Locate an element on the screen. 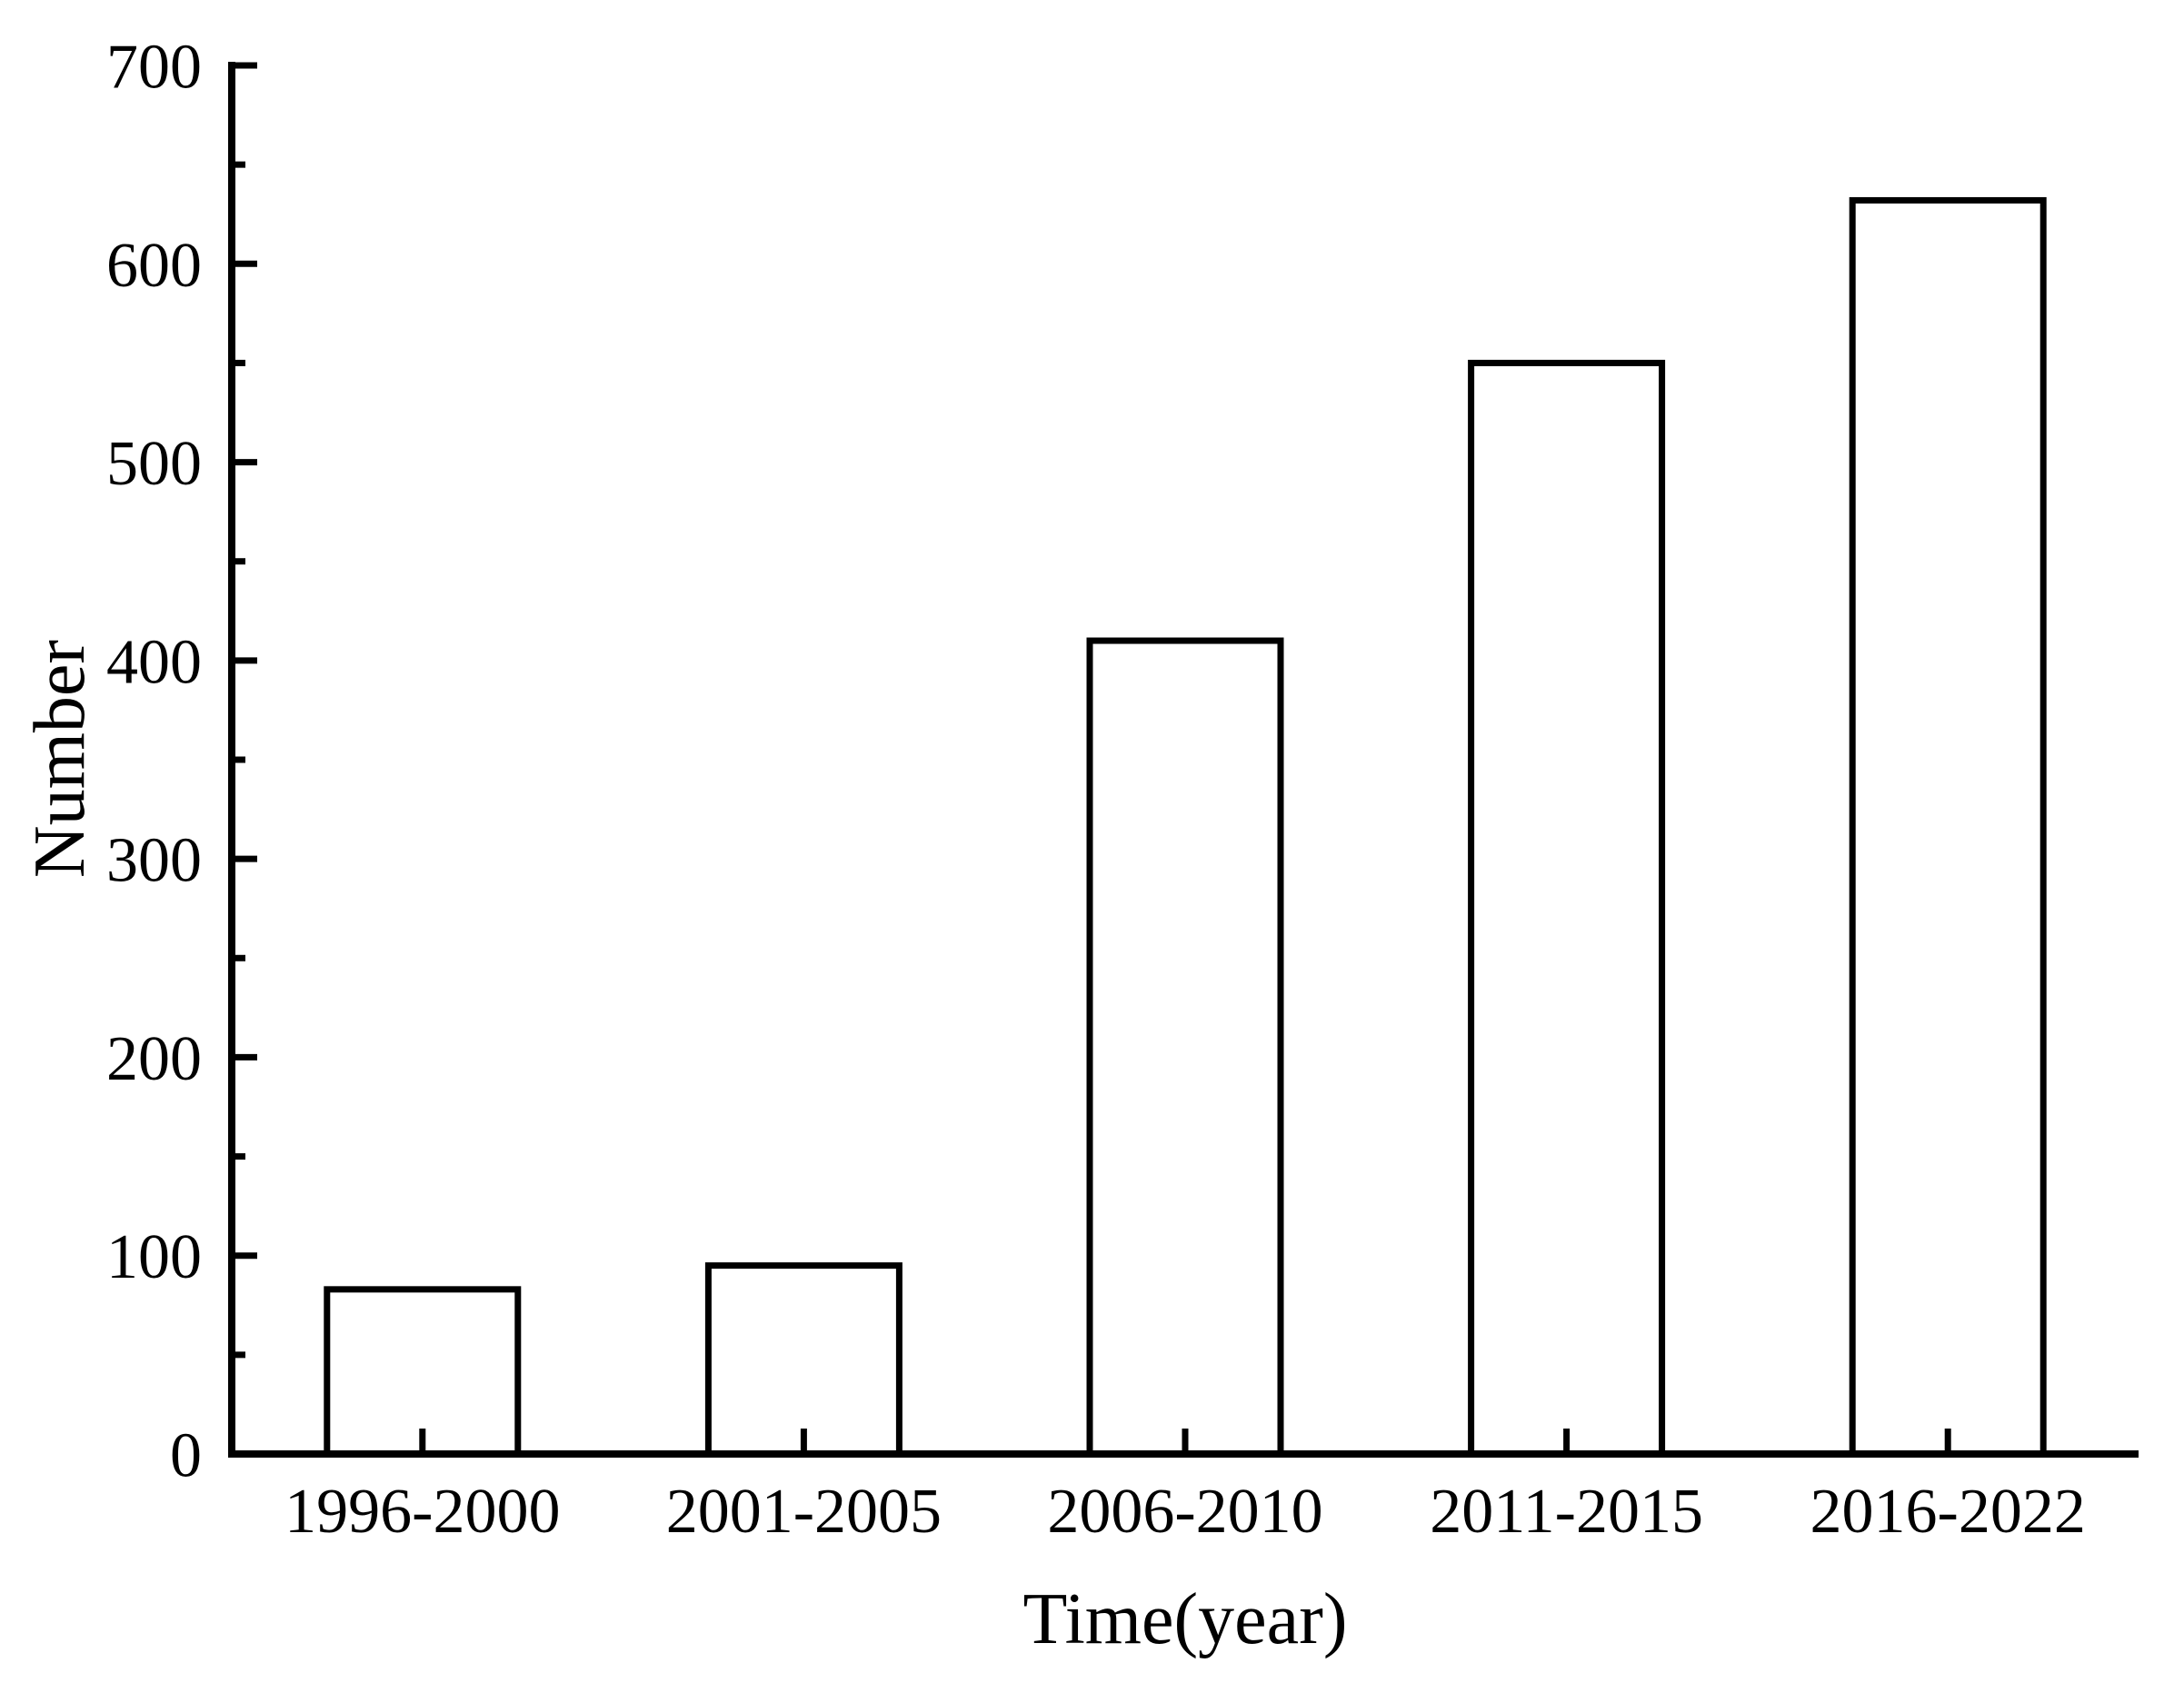 Image resolution: width=2184 pixels, height=1683 pixels. y-tick-label: 100 is located at coordinates (154, 1257).